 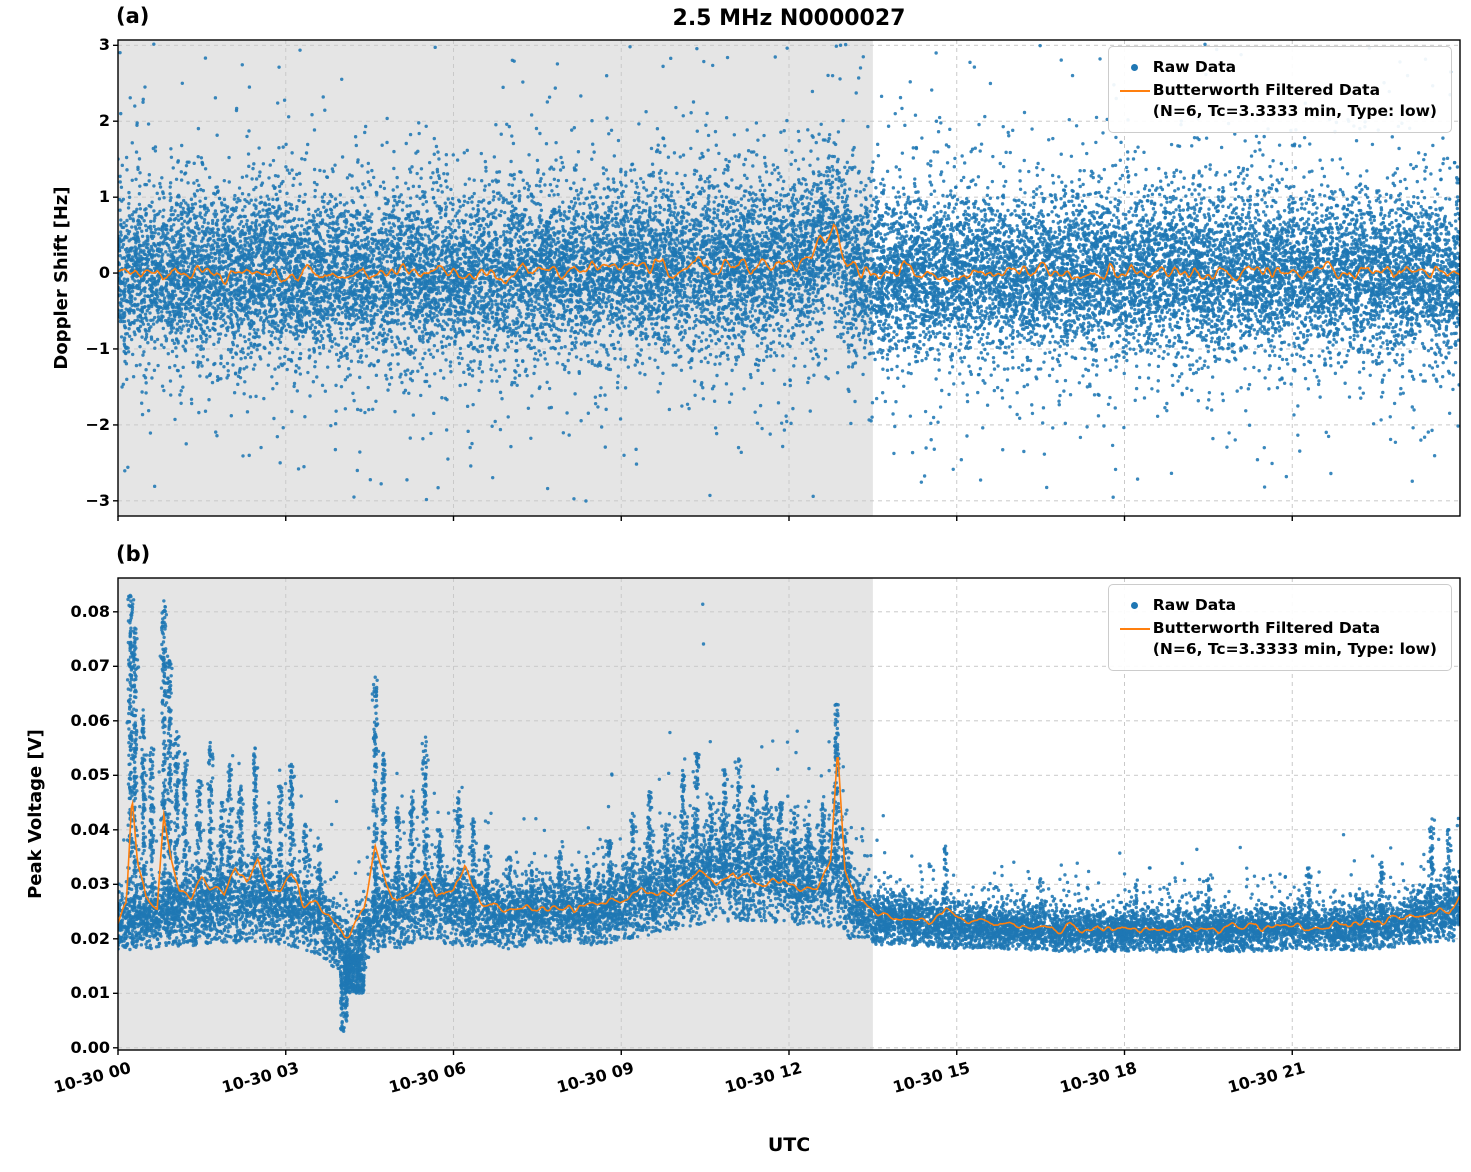 What do you see at coordinates (133, 554) in the screenshot?
I see `panel-b-tag: (b)` at bounding box center [133, 554].